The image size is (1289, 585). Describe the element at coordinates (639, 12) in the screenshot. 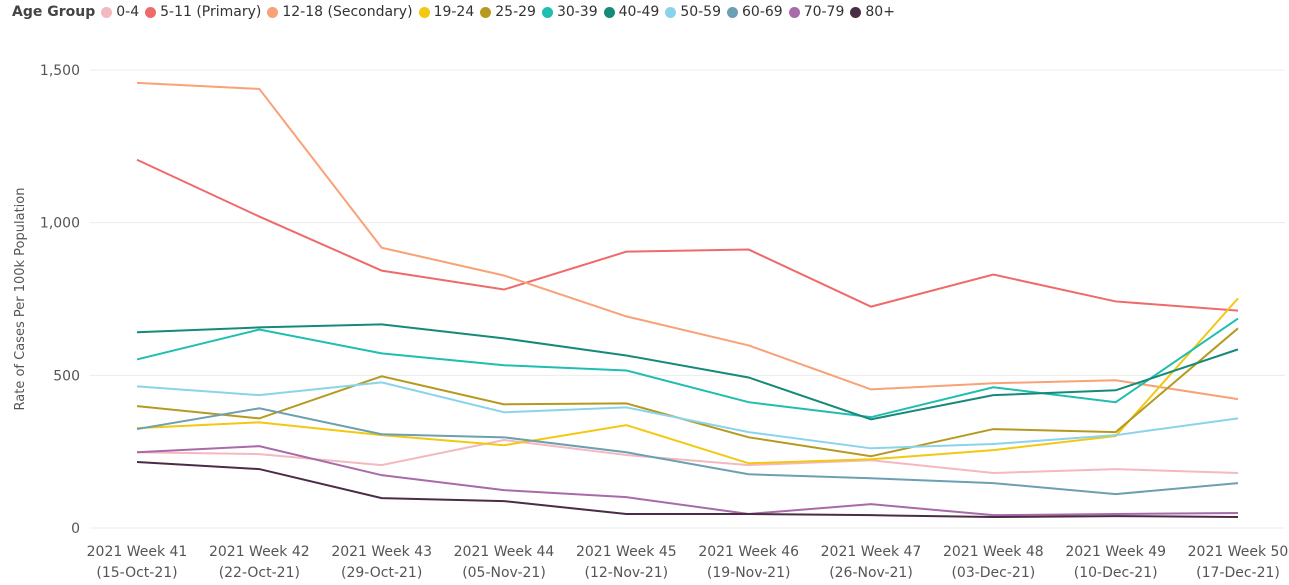

I see `legend-label: 40-49` at that location.